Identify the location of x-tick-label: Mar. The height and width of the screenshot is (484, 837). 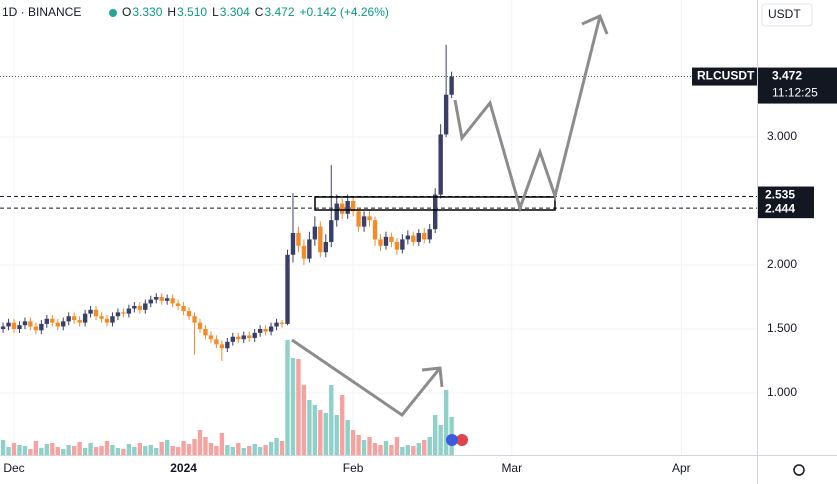
(511, 468).